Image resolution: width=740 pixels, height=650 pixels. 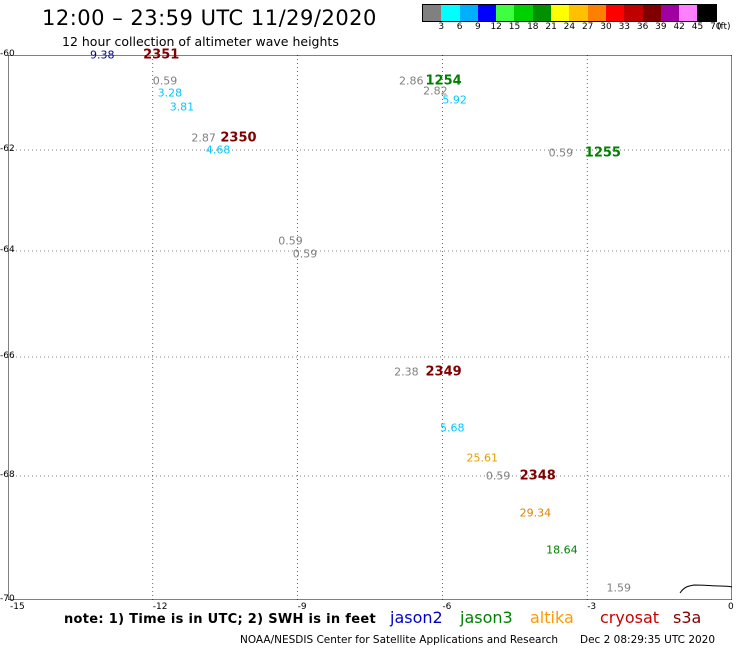 I want to click on latitude-tick-label: -66, so click(x=7, y=356).